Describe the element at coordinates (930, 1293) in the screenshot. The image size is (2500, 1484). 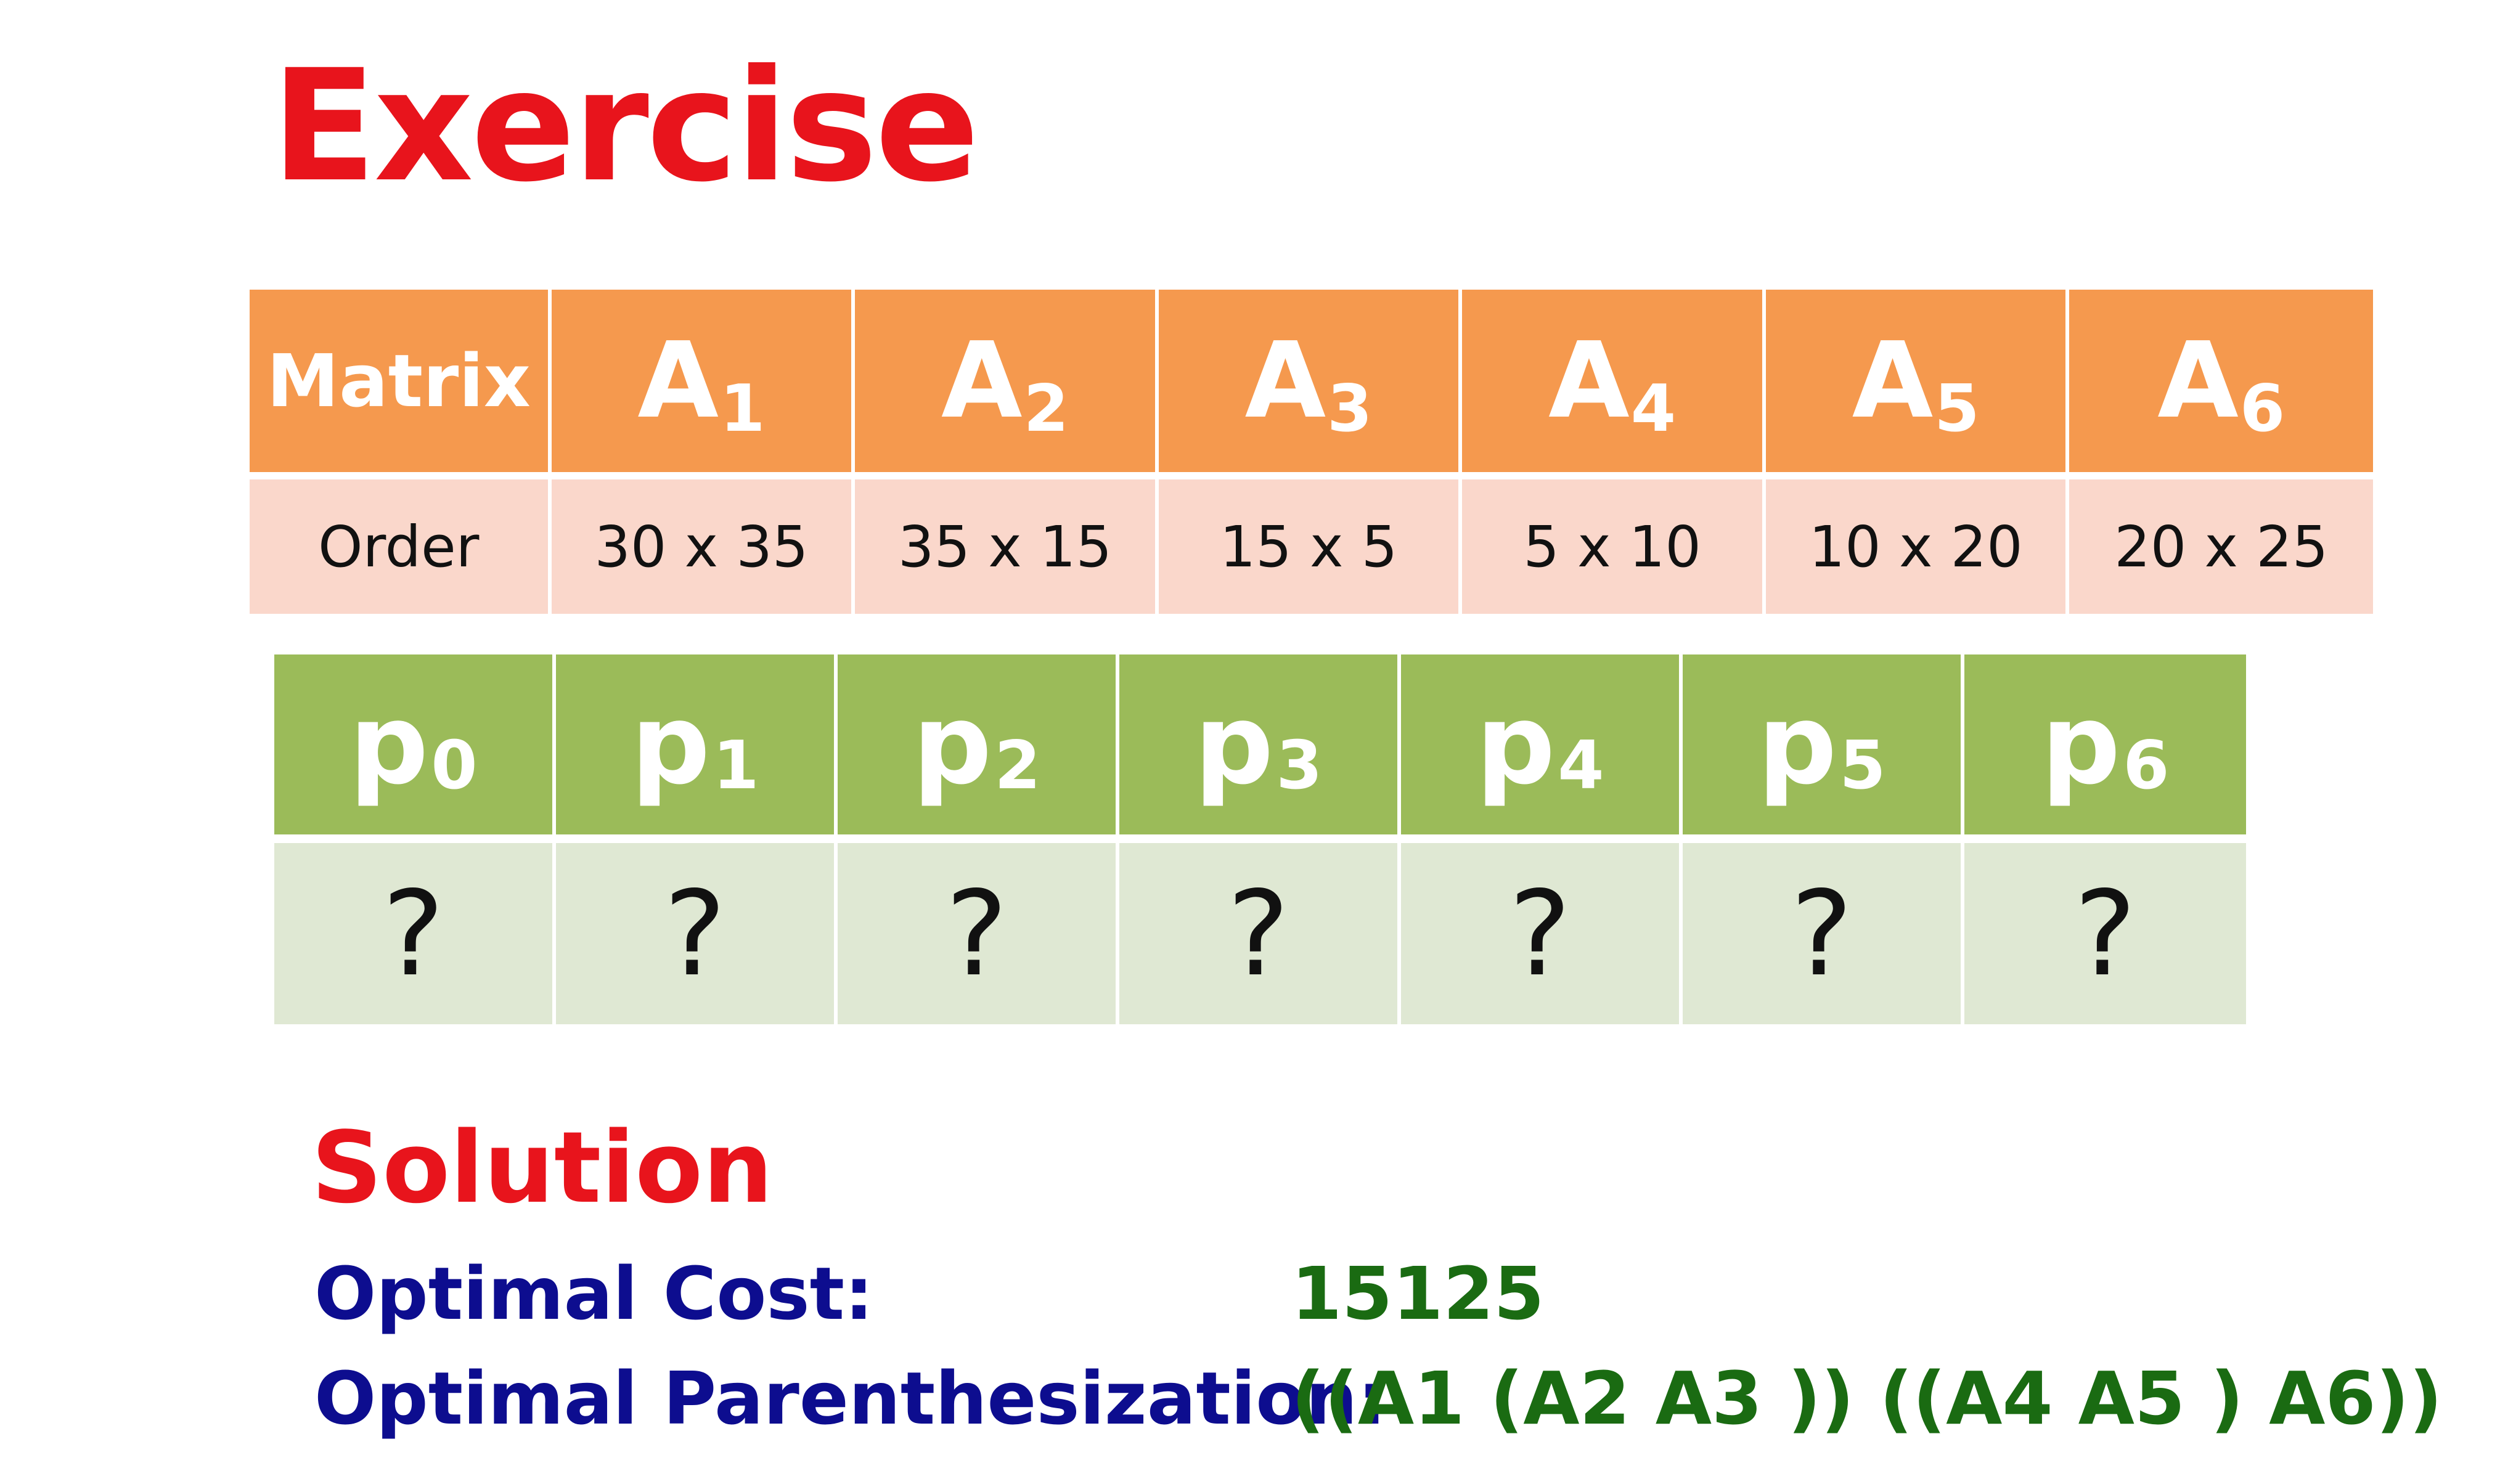
I see `optimal-cost-line: Optimal Cost: 15125` at that location.